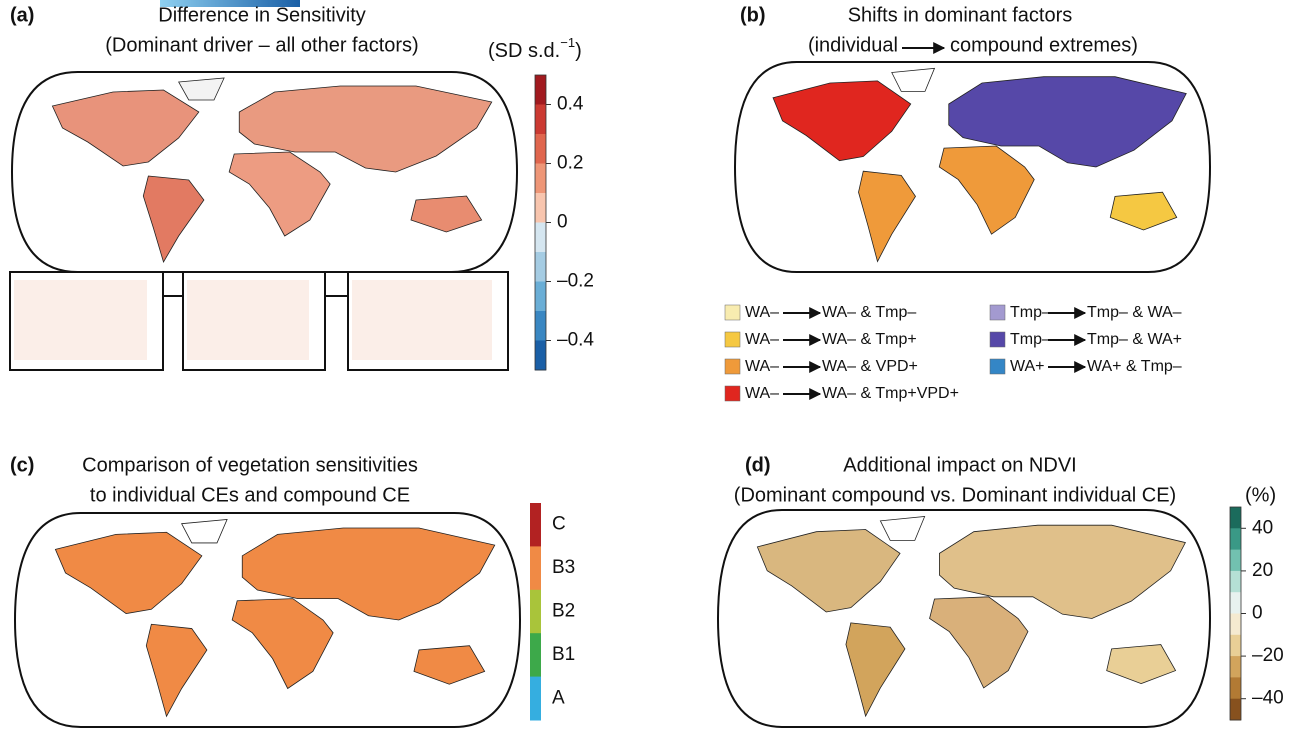 The height and width of the screenshot is (729, 1292). What do you see at coordinates (563, 611) in the screenshot?
I see `category-label: B2` at bounding box center [563, 611].